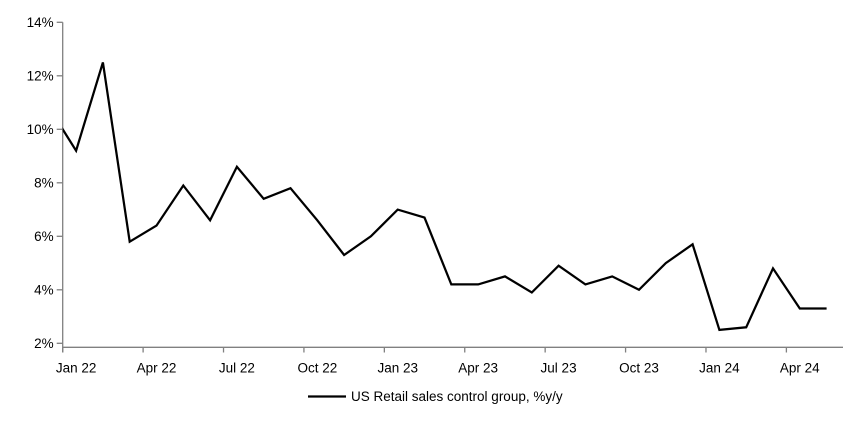  I want to click on legend-label: US Retail sales control group, %y/y, so click(457, 396).